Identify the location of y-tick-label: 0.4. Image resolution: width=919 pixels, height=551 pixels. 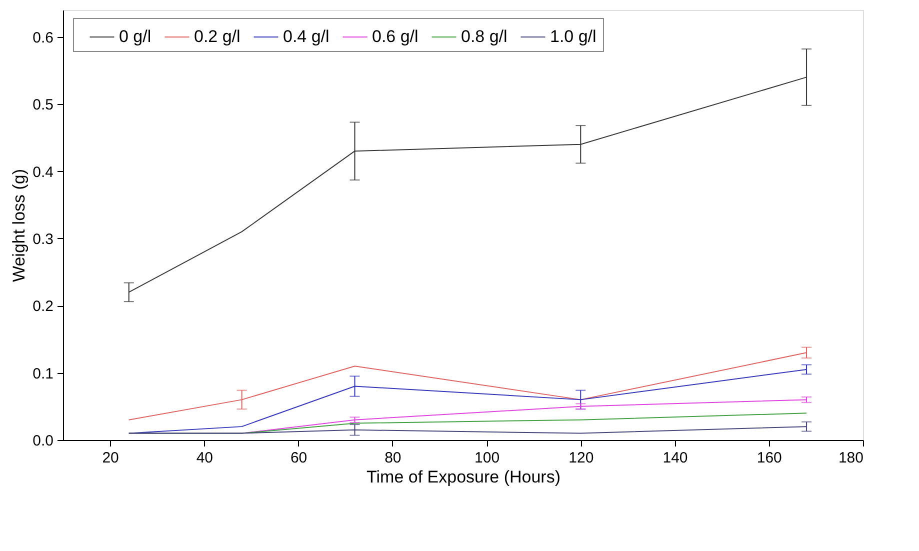
(43, 172).